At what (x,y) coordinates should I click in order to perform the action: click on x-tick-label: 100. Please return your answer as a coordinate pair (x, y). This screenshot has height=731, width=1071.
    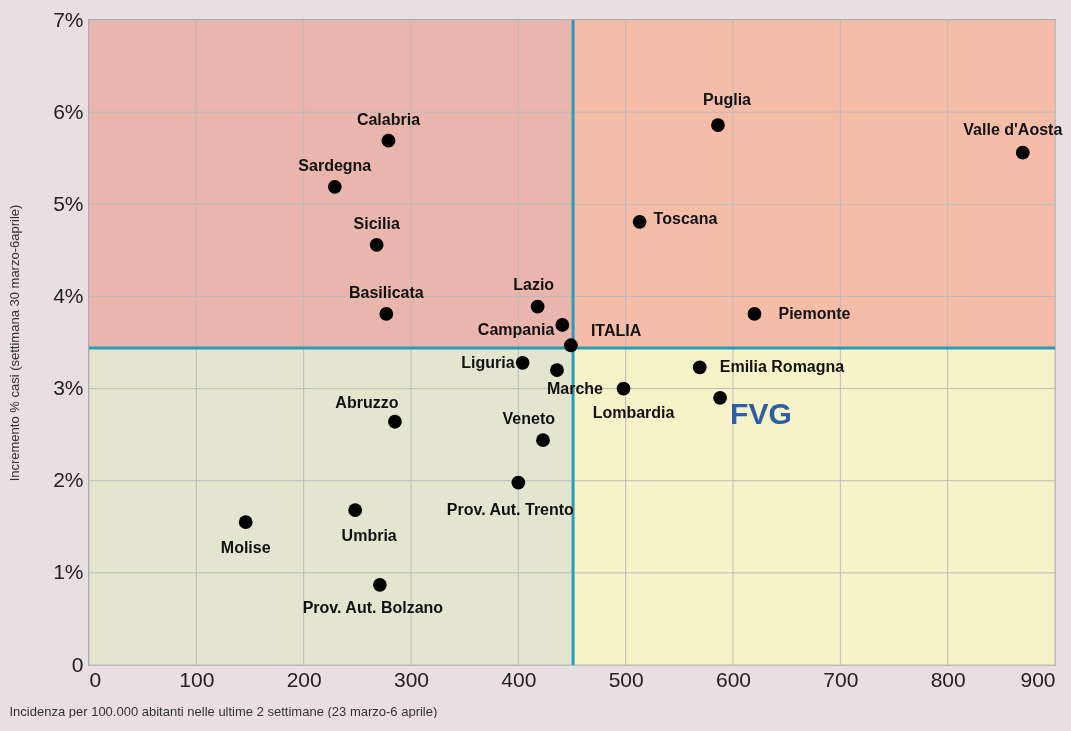
    Looking at the image, I should click on (197, 679).